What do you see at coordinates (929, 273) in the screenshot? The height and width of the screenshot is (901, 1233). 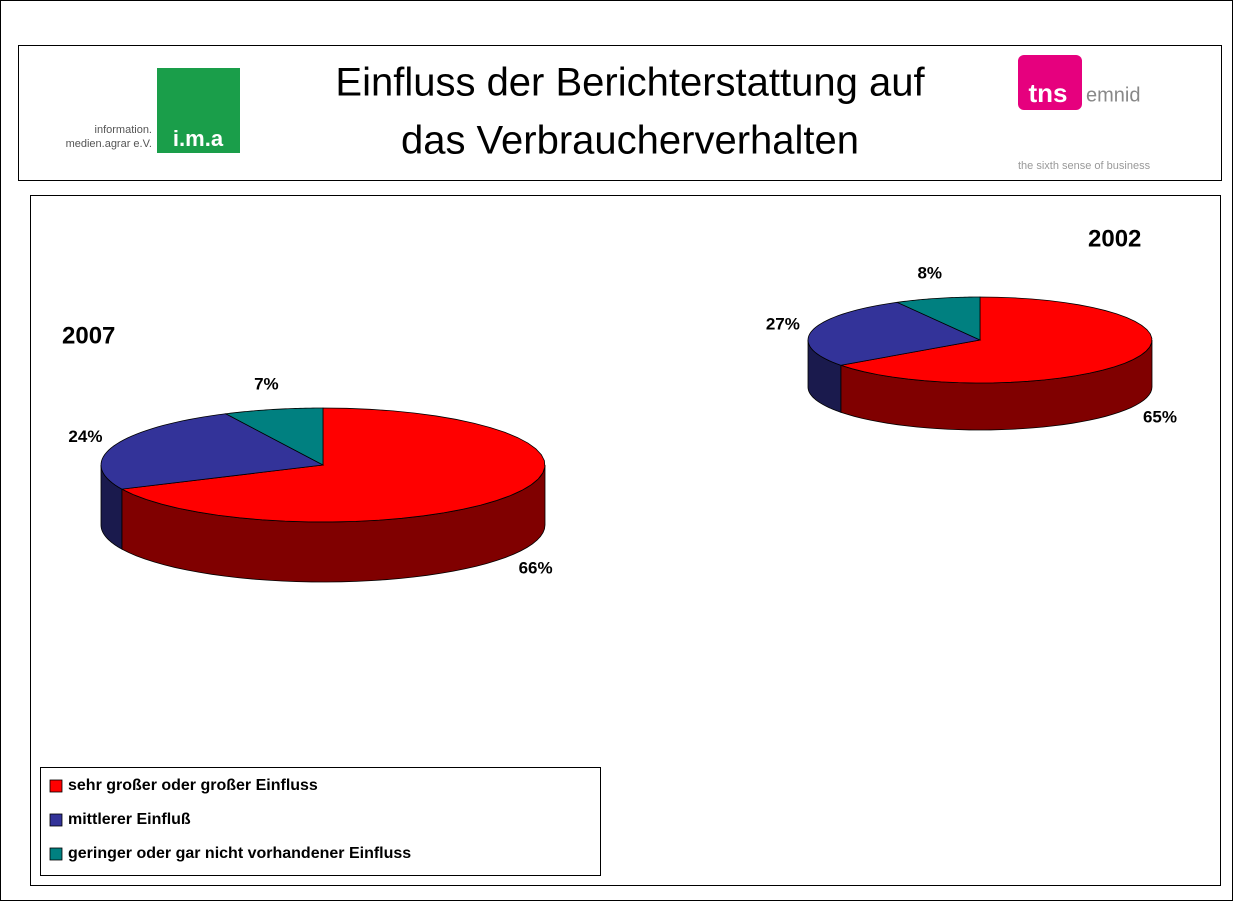 I see `data-label: 8%` at bounding box center [929, 273].